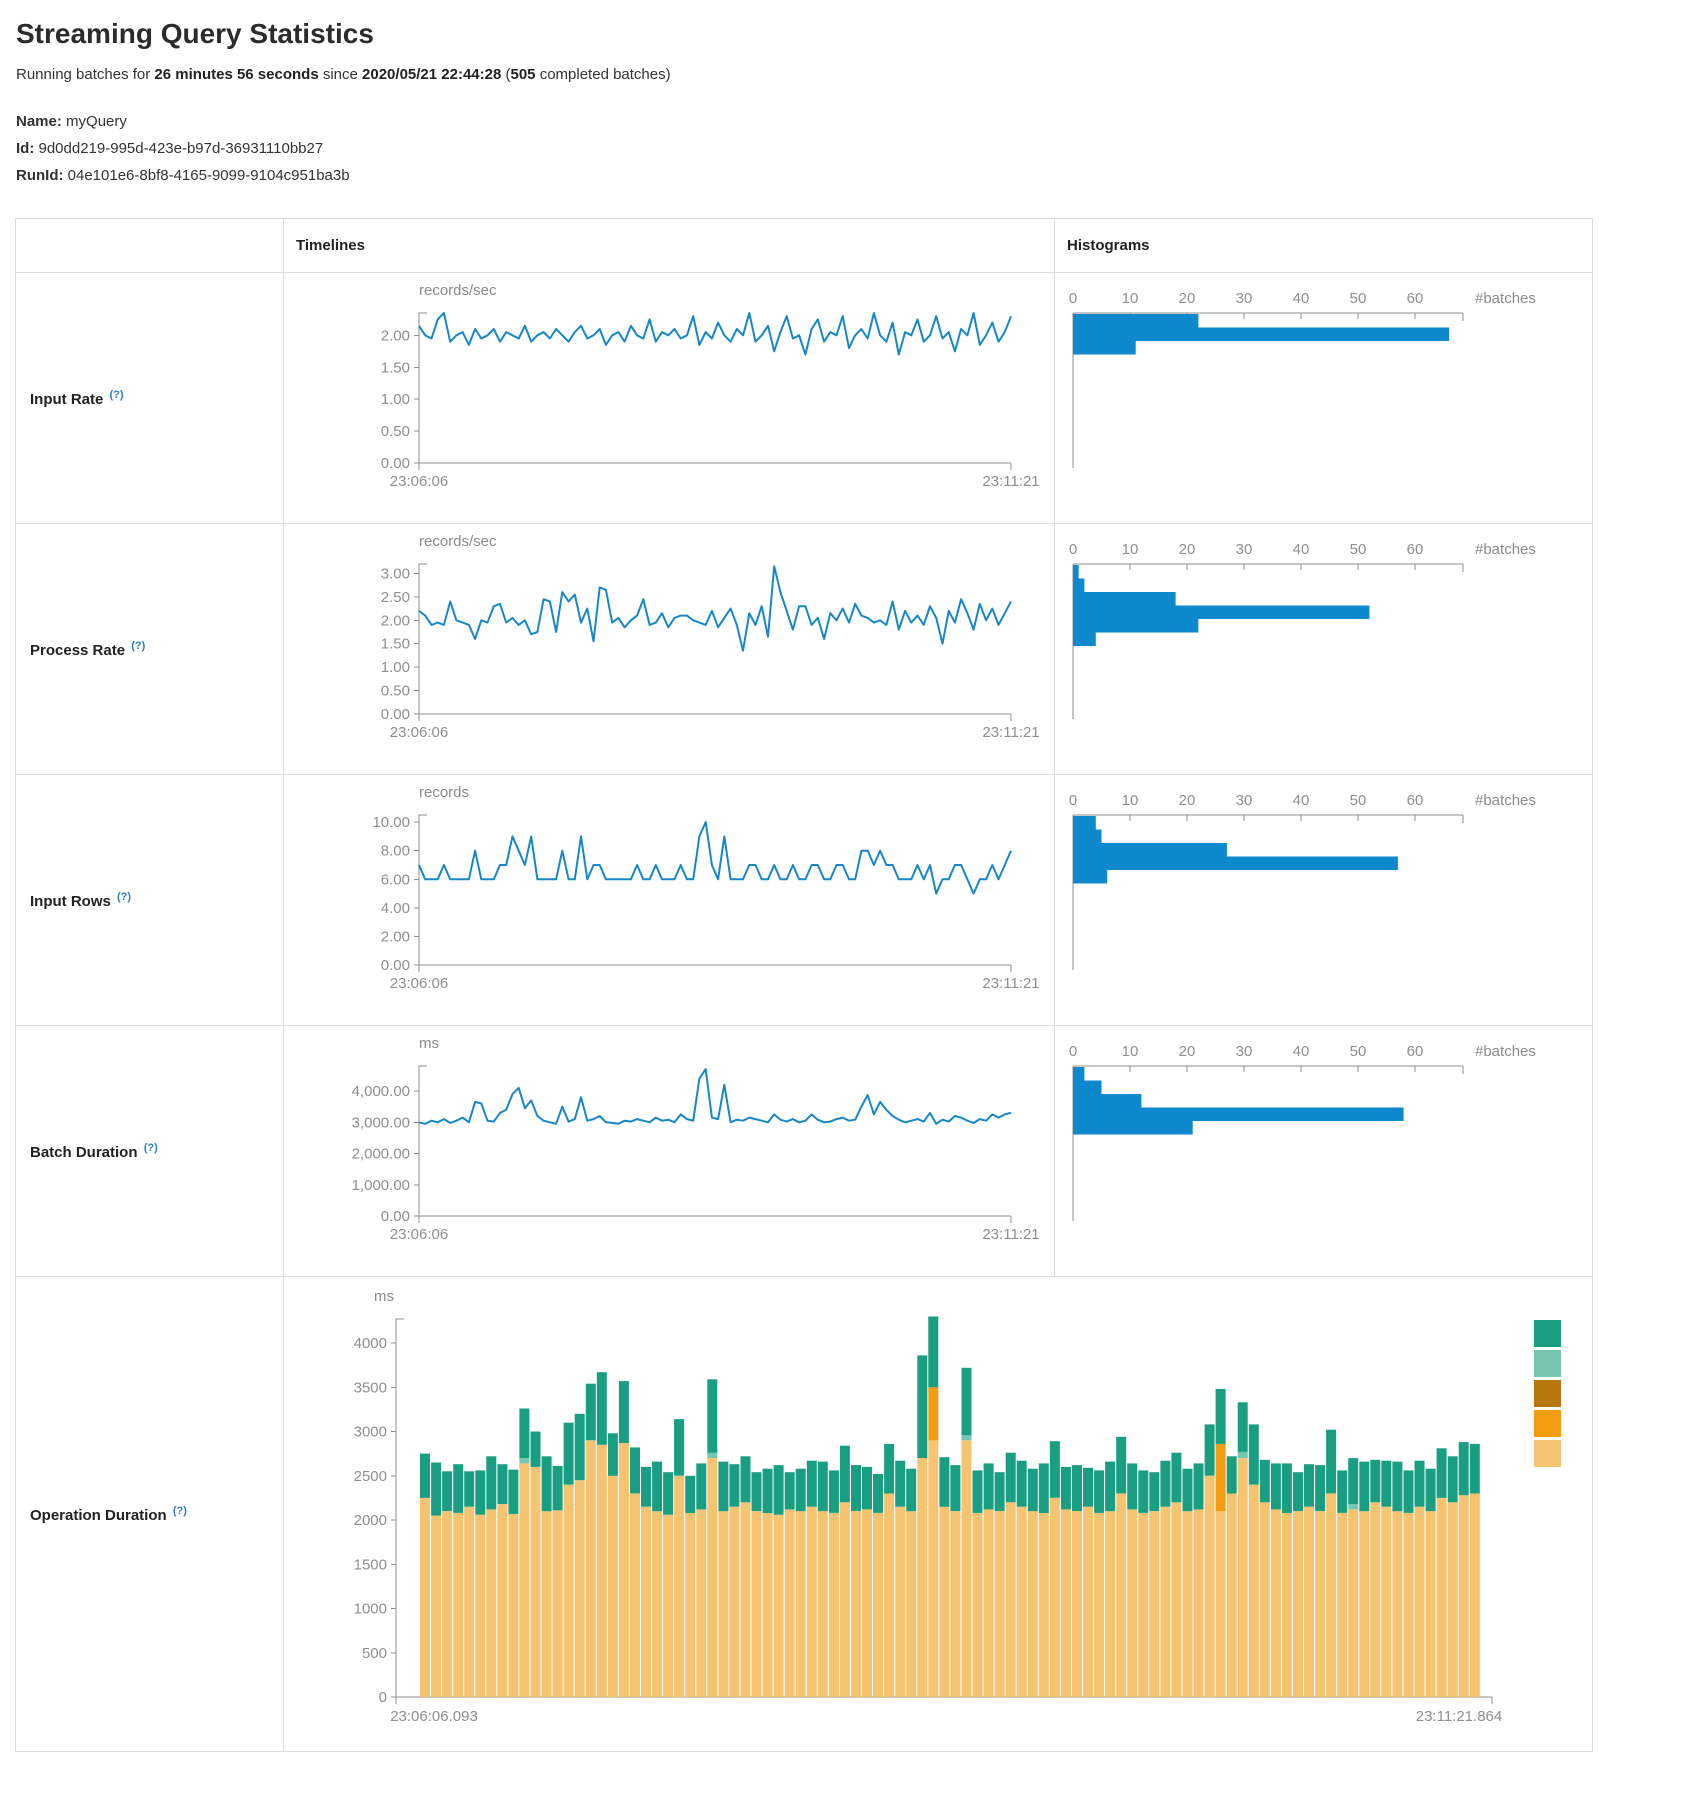  I want to click on query-name-line: Name: myQuery, so click(854, 121).